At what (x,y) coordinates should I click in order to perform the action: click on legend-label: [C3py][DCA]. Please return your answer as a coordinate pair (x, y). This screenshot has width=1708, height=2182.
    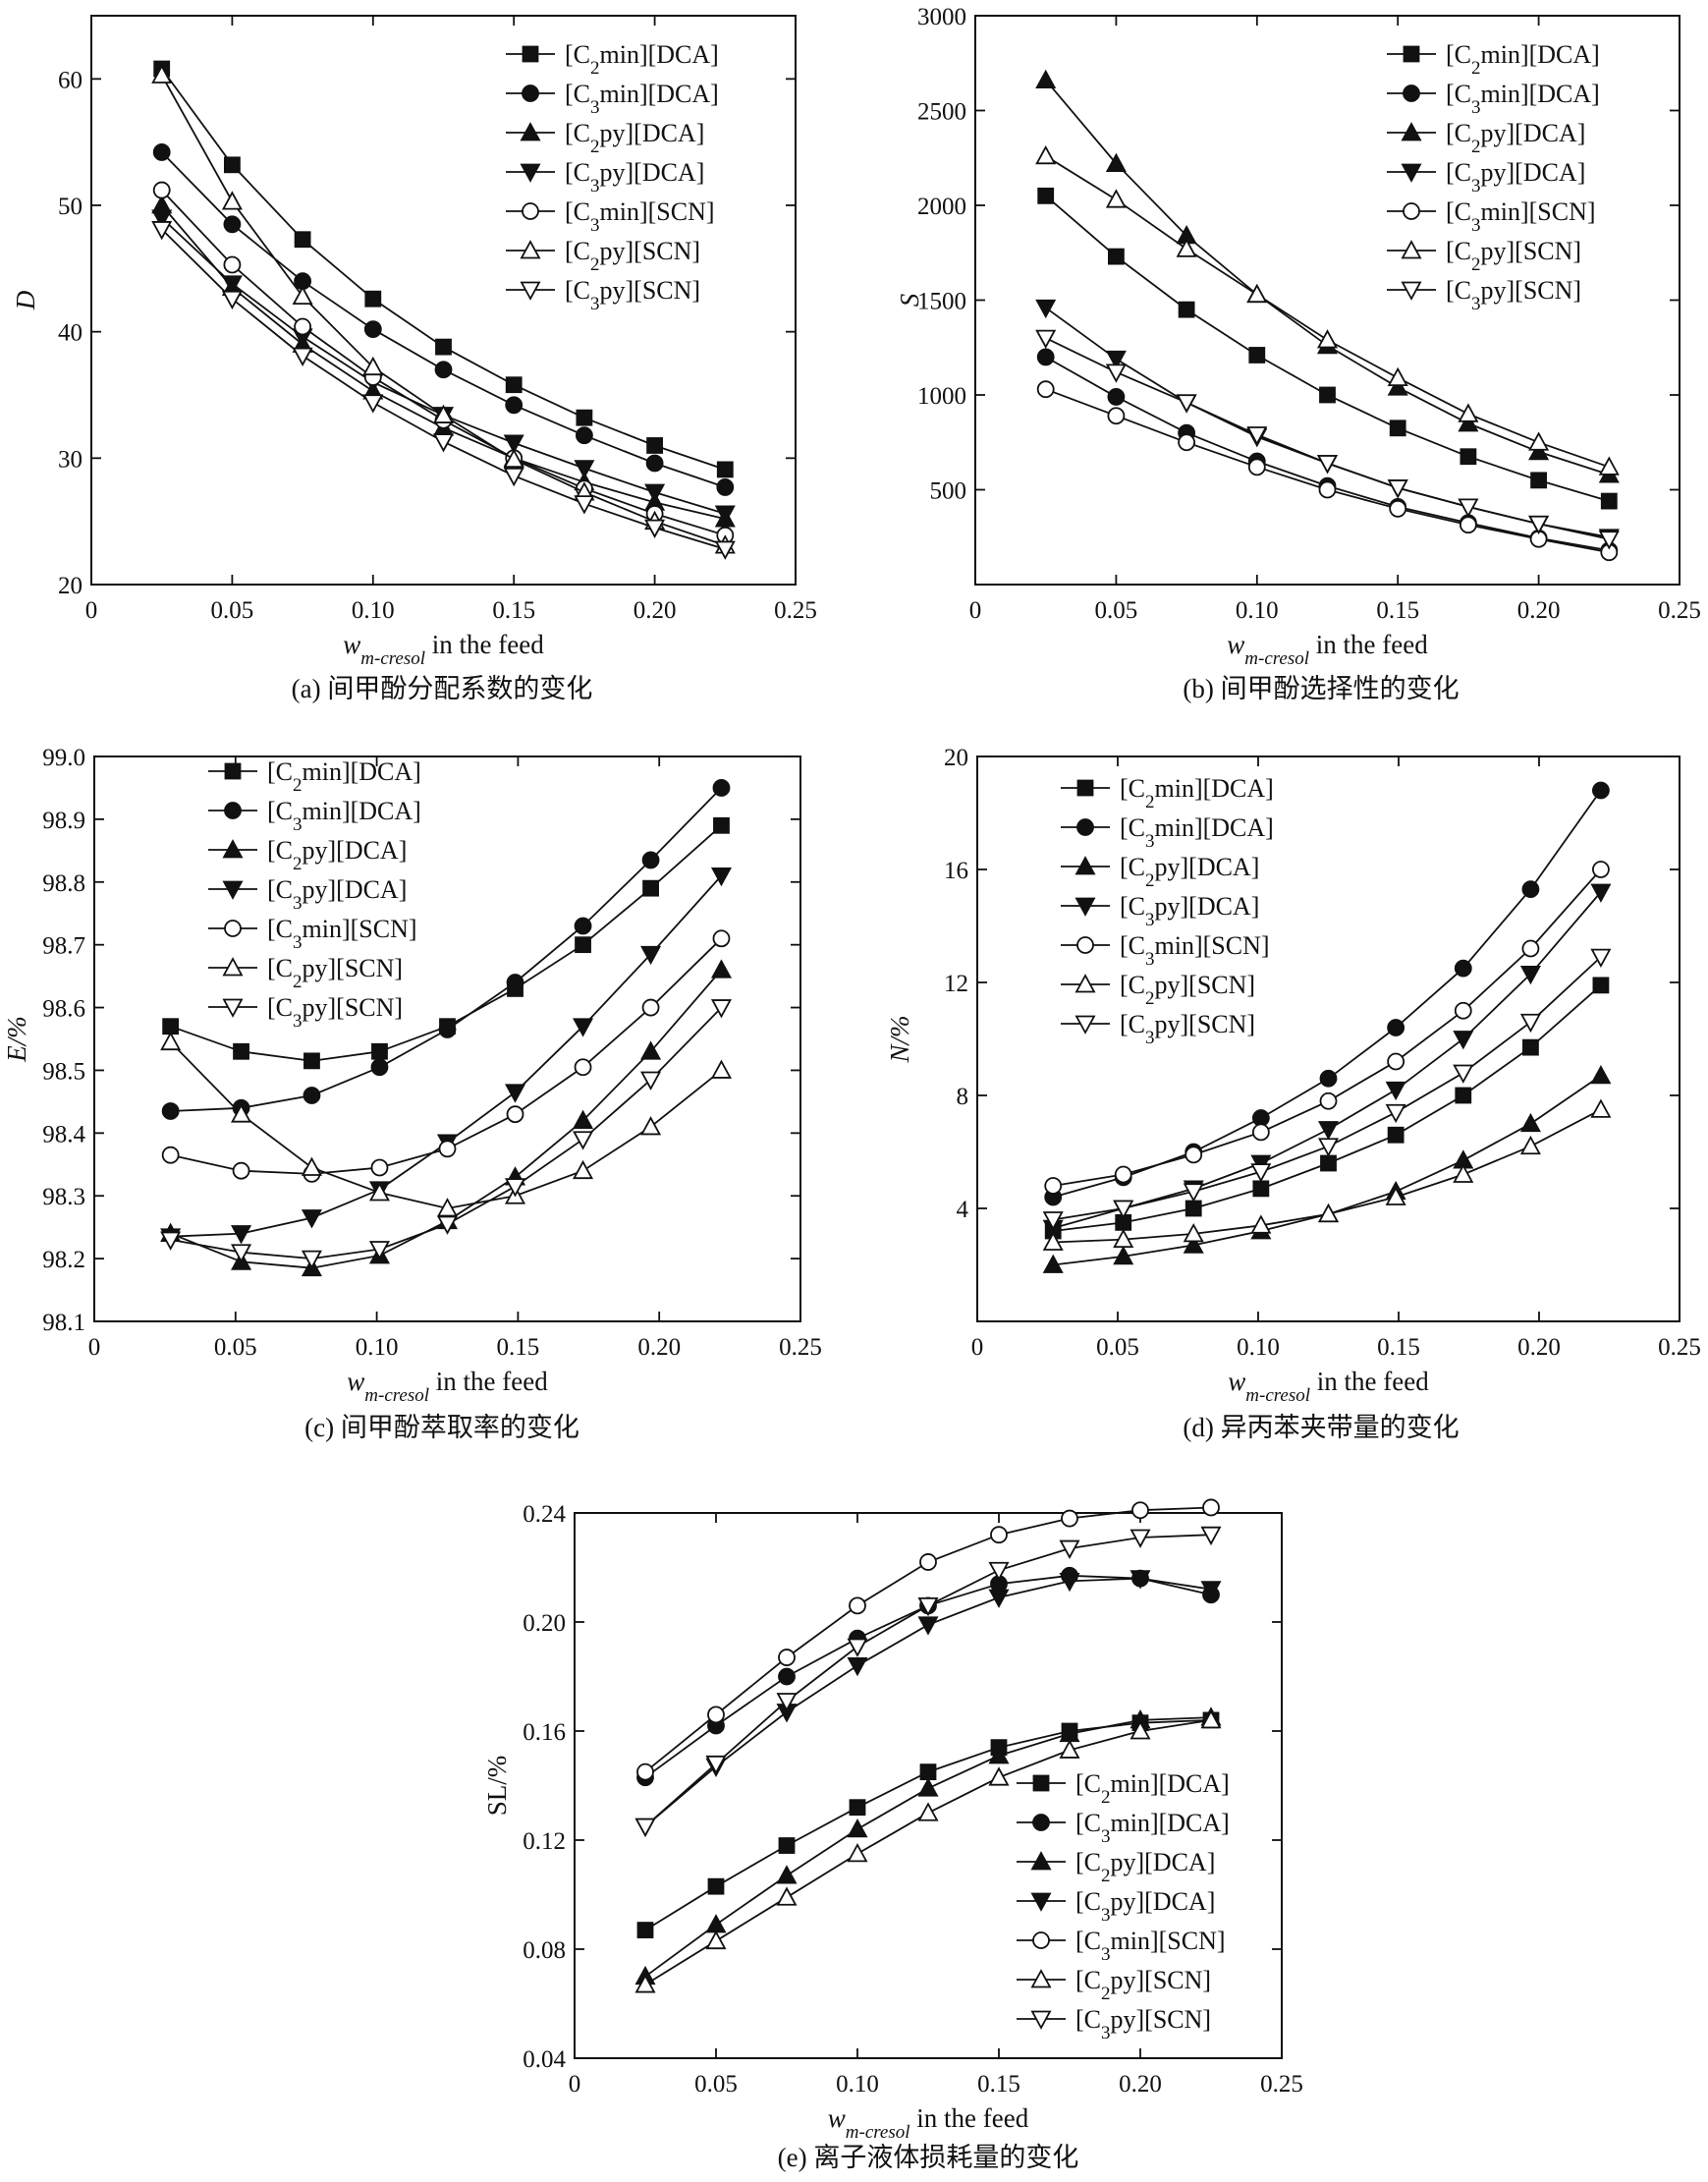
    Looking at the image, I should click on (1515, 177).